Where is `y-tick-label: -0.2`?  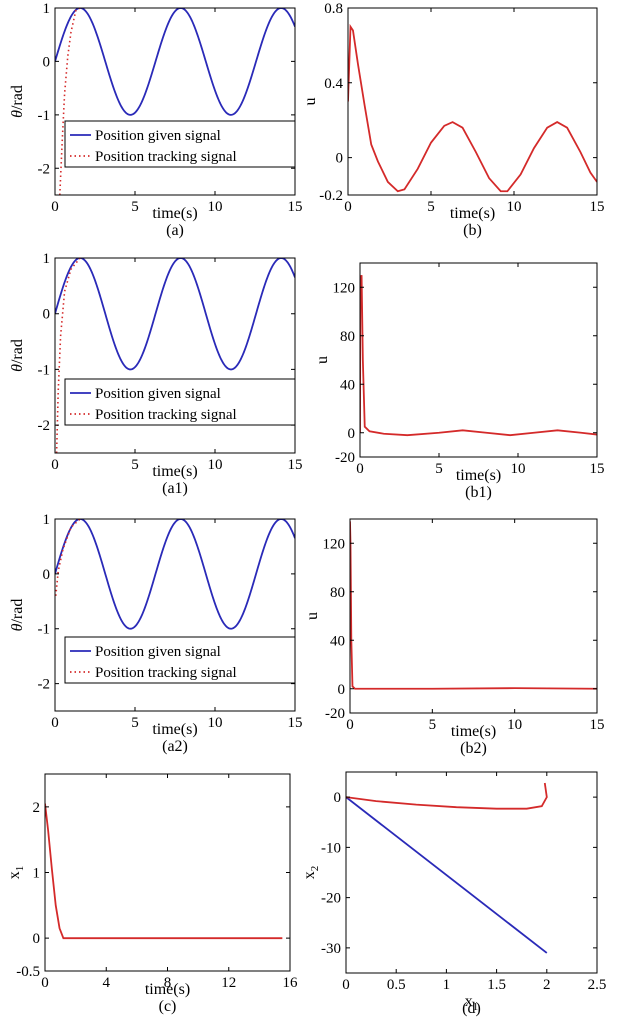
y-tick-label: -0.2 is located at coordinates (331, 196).